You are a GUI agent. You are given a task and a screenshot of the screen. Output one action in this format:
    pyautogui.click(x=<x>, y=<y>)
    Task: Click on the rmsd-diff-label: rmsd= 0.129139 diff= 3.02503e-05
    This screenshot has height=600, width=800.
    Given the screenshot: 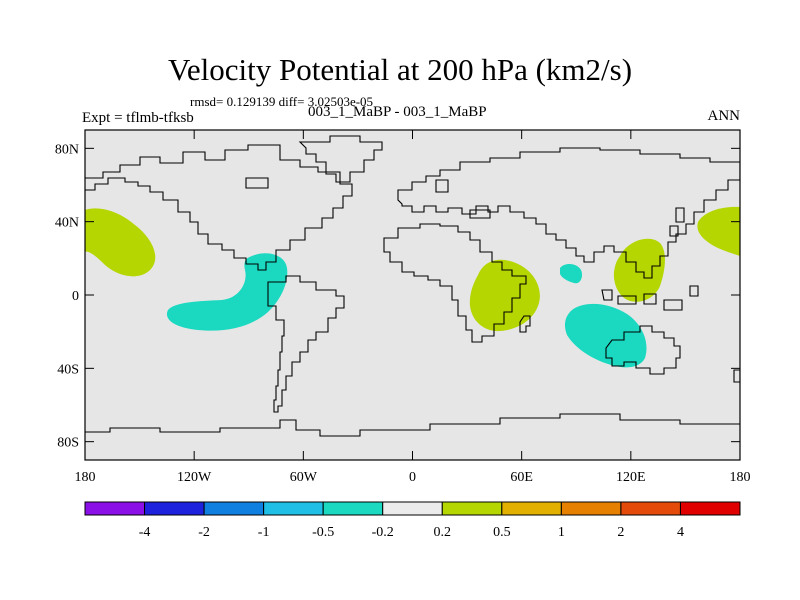 What is the action you would take?
    pyautogui.click(x=282, y=101)
    